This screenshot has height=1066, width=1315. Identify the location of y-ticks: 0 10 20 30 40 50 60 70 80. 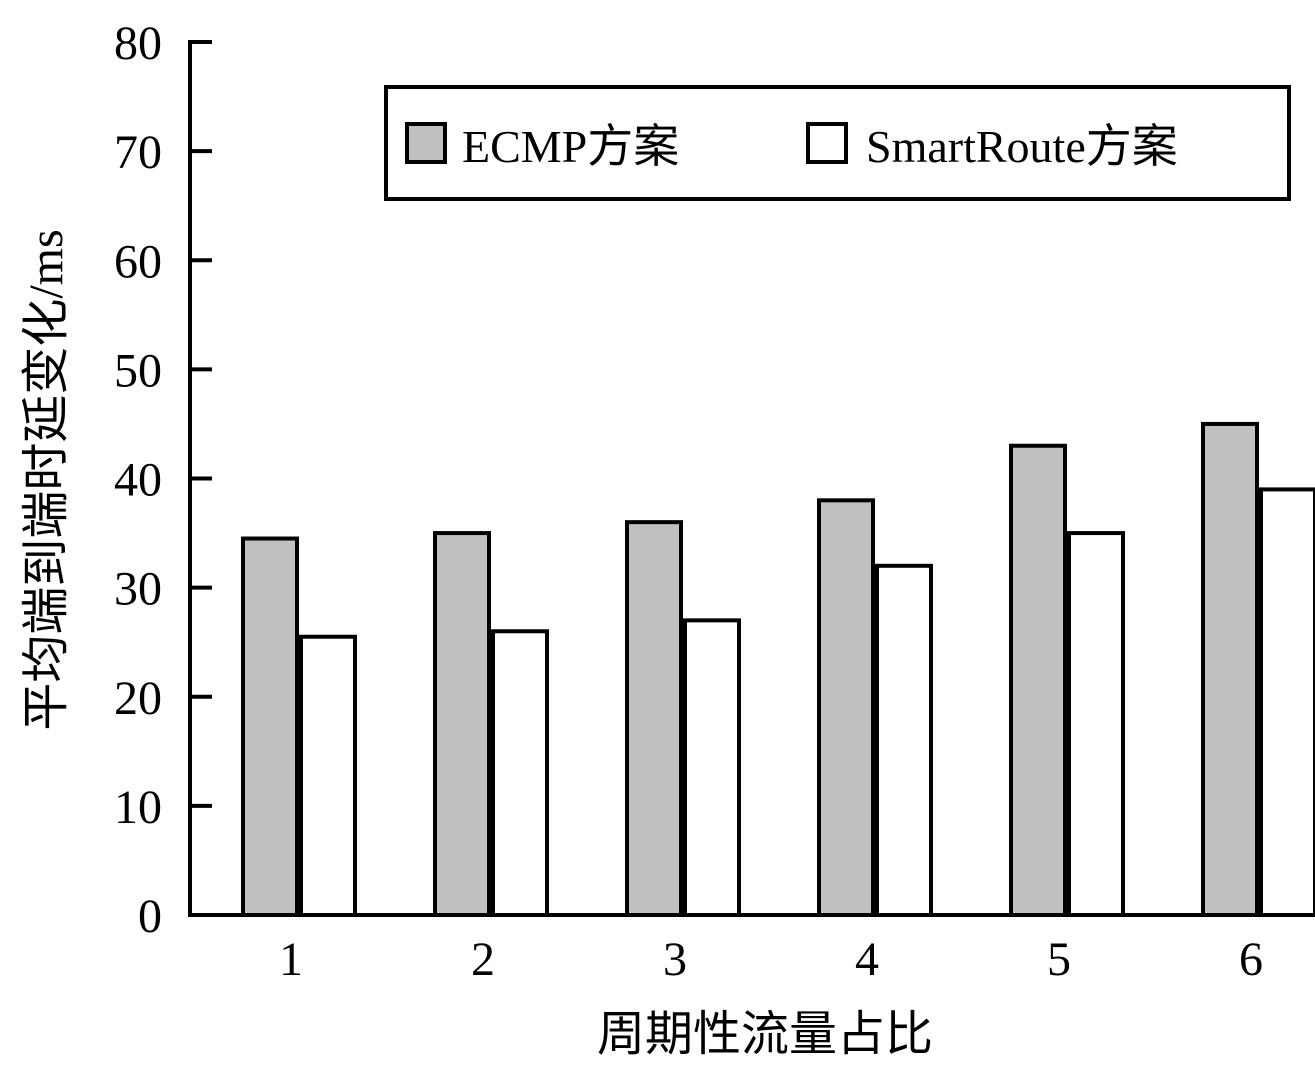
(163, 480).